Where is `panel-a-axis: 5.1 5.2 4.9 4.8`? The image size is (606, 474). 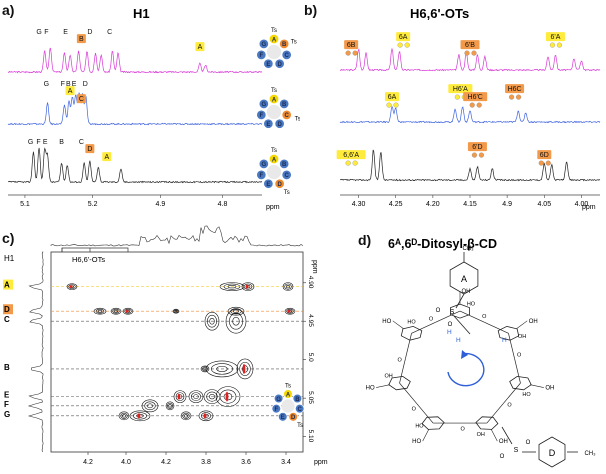
panel-a-axis: 5.1 5.2 4.9 4.8 is located at coordinates (135, 201).